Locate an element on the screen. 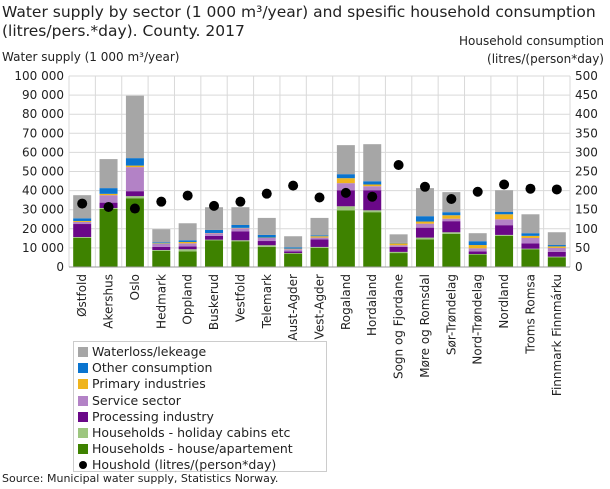  x-tick-label: Oppland is located at coordinates (188, 299).